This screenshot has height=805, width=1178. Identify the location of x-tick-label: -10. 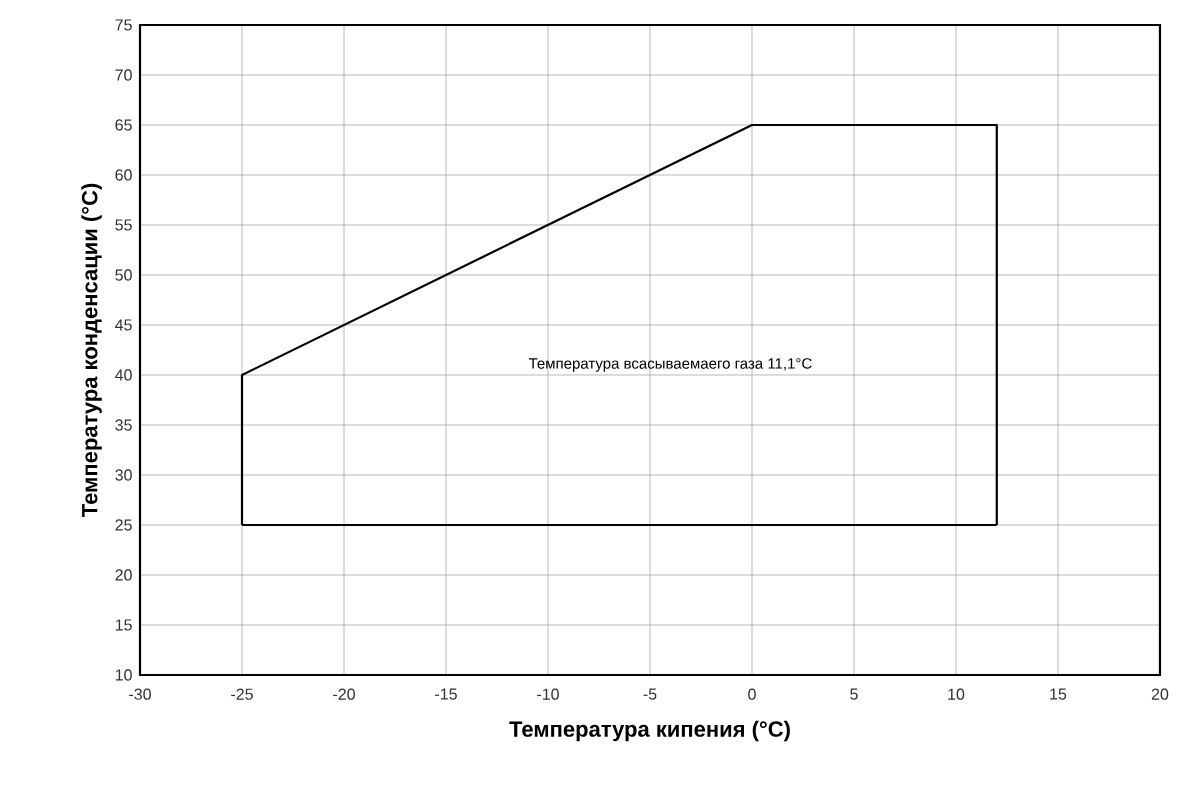
(548, 694).